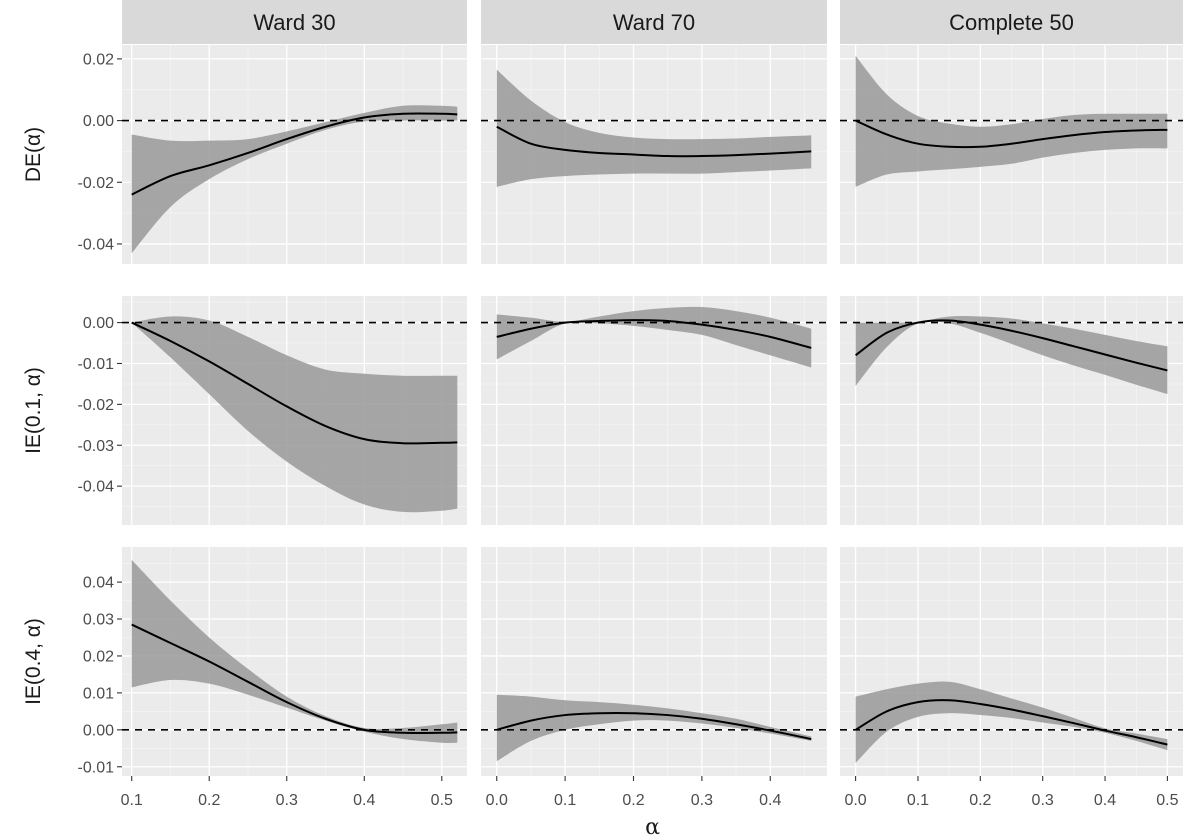 The image size is (1195, 840). What do you see at coordinates (652, 827) in the screenshot?
I see `x-axis-title: α` at bounding box center [652, 827].